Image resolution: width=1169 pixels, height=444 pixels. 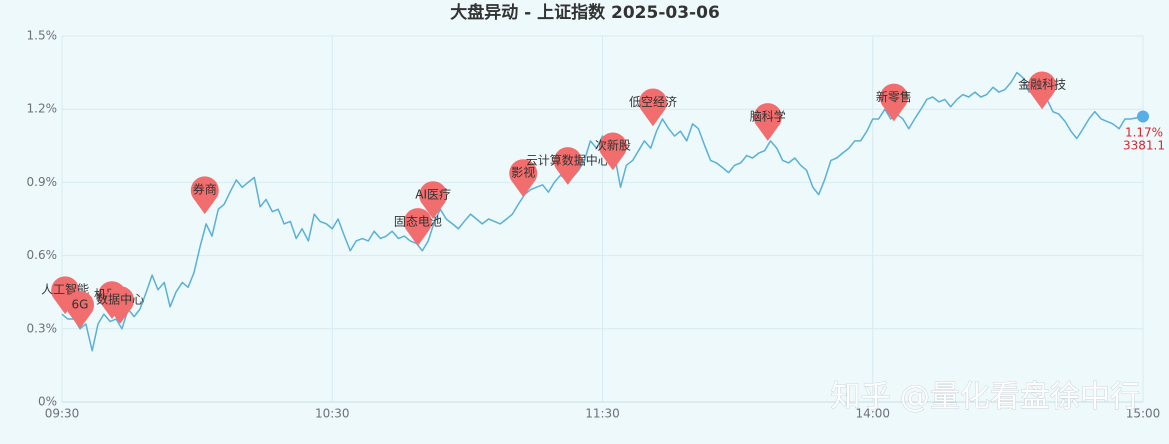 I want to click on x-tick-label: 15:00, so click(x=1143, y=414).